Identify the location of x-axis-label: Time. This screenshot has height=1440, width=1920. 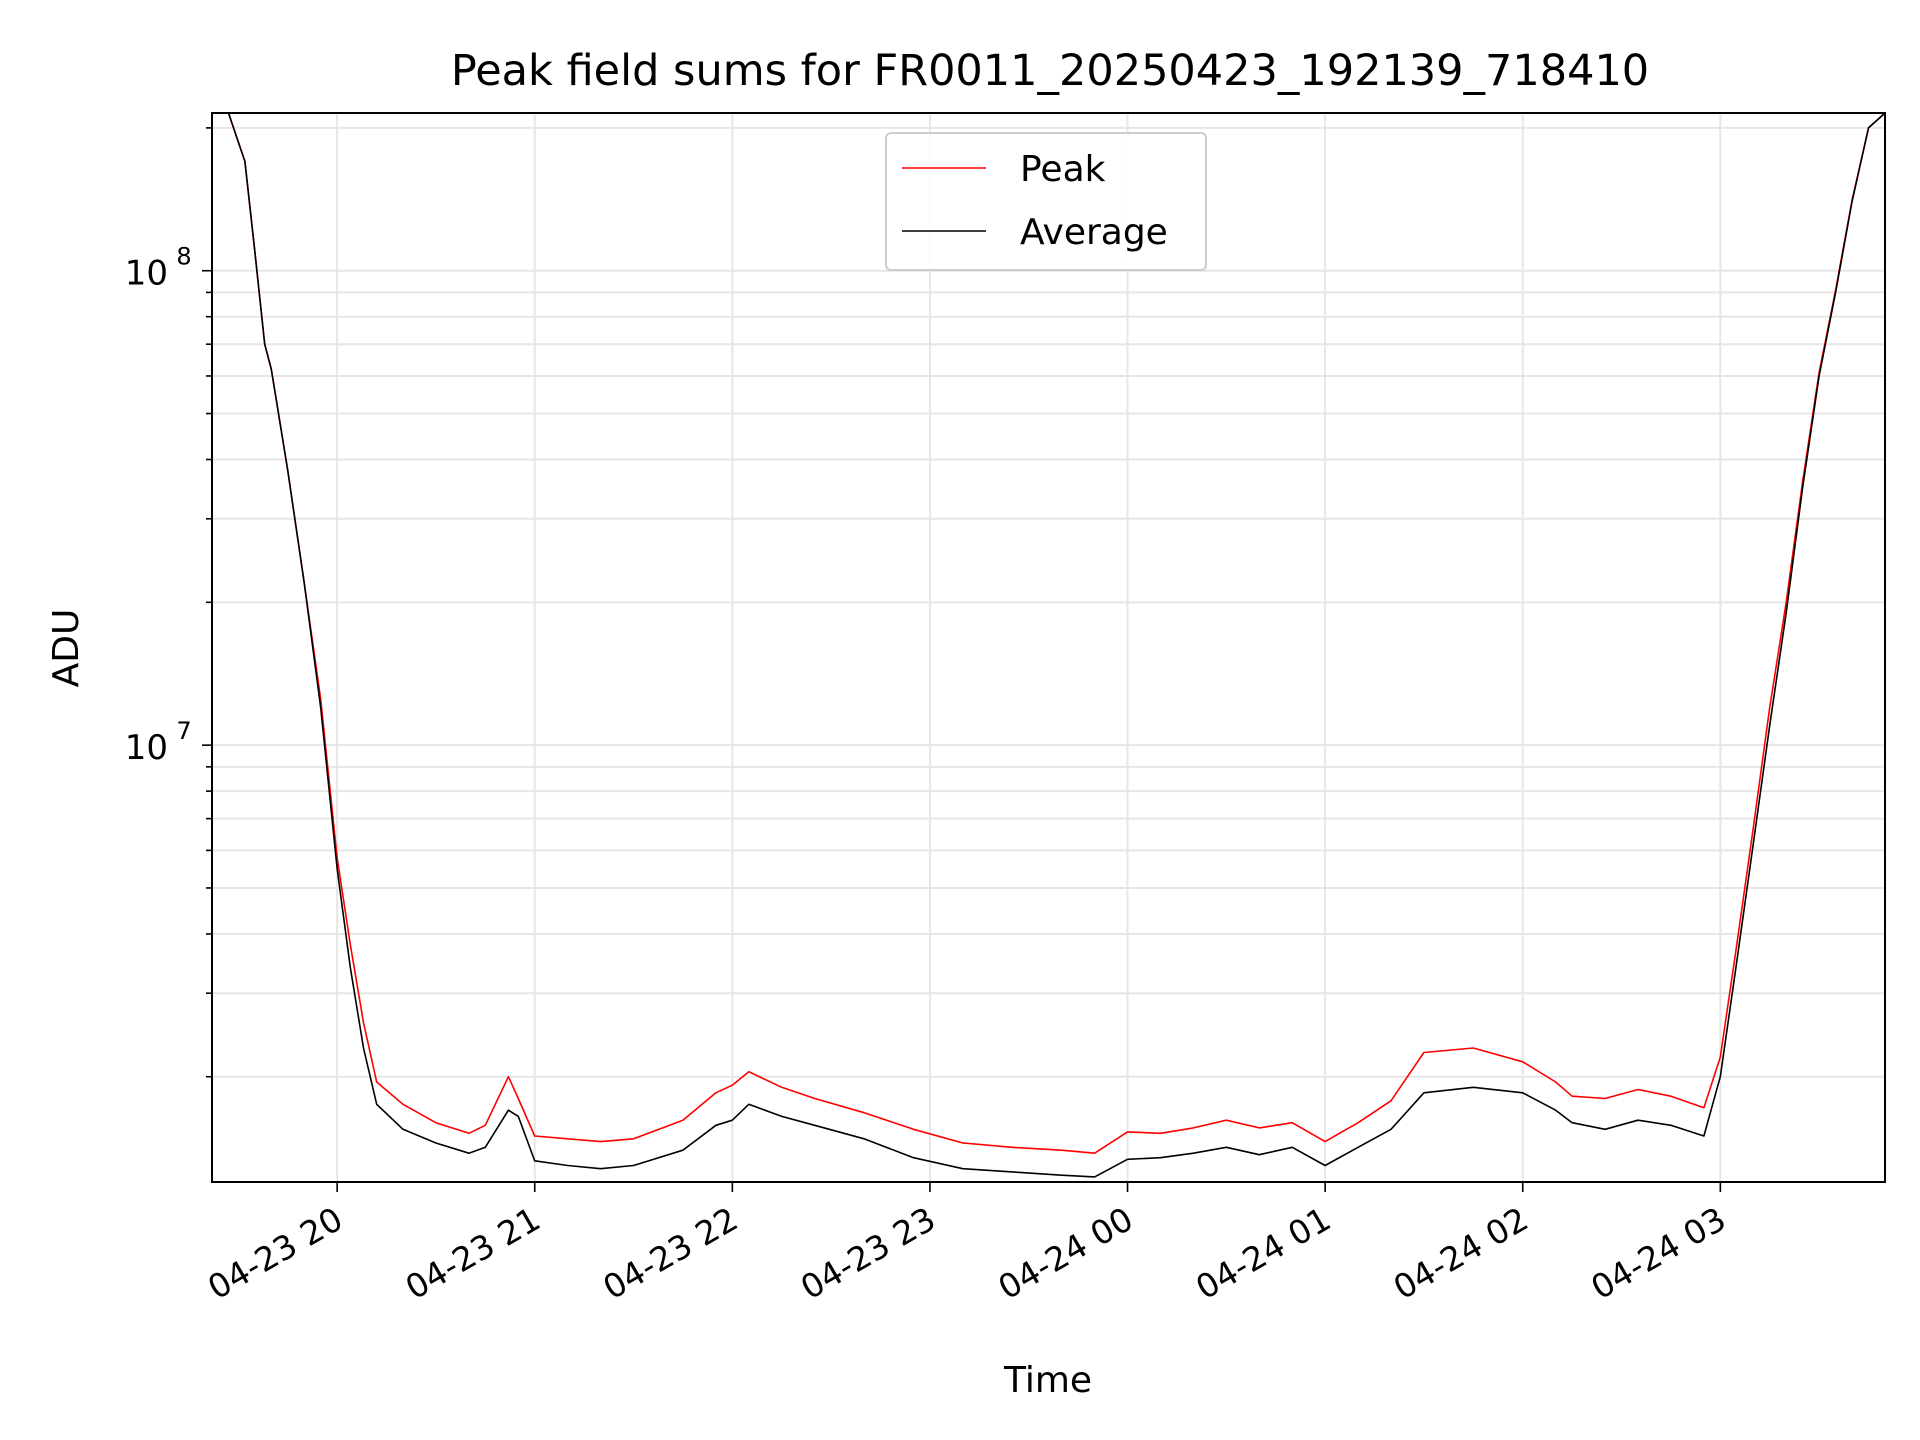
(1047, 1380).